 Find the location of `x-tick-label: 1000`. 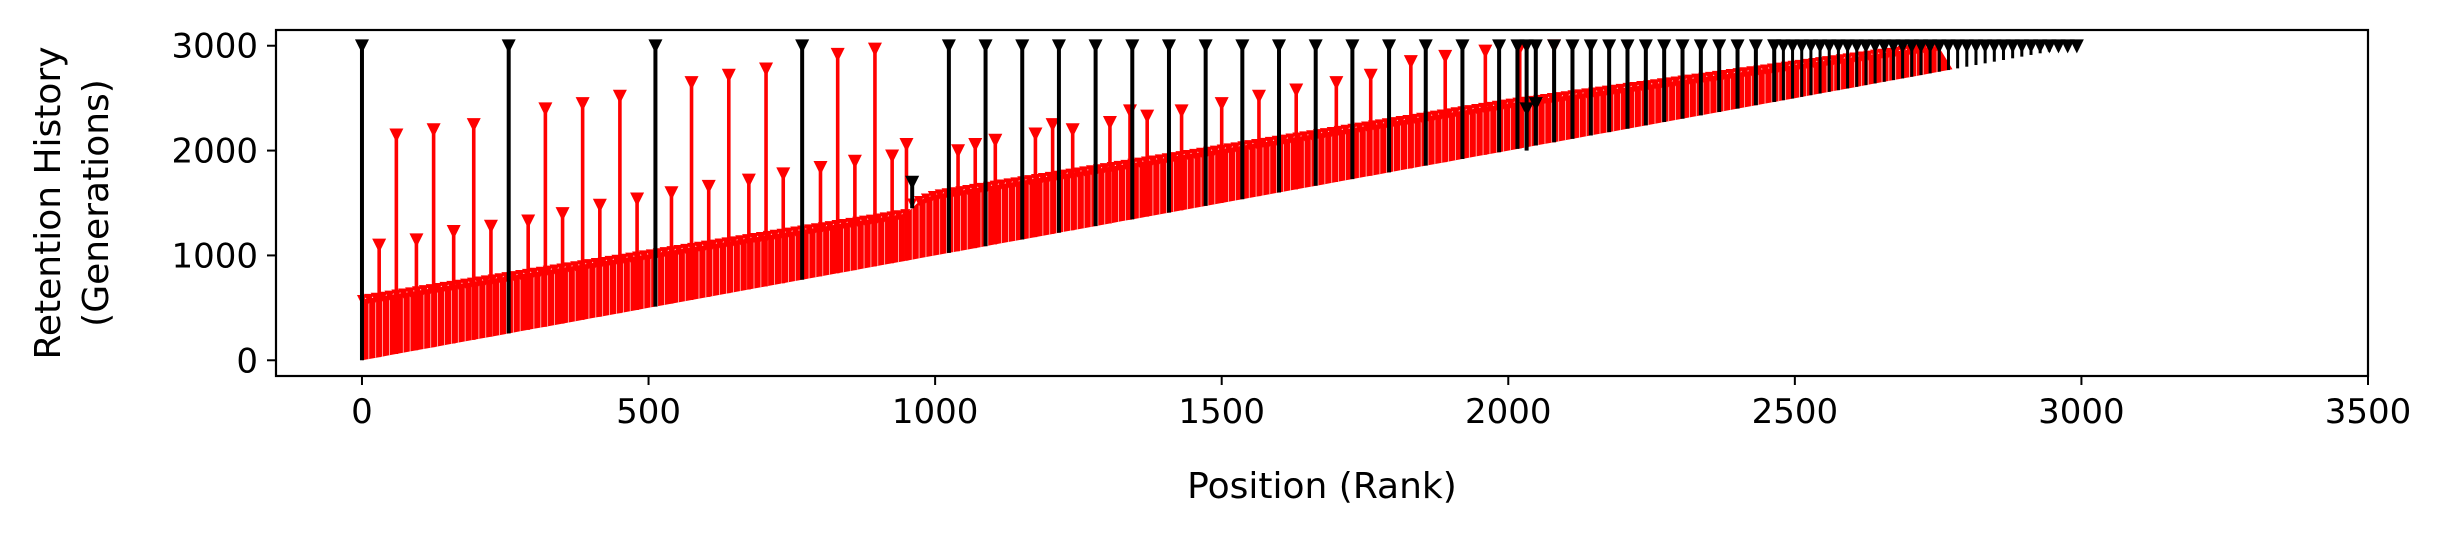

x-tick-label: 1000 is located at coordinates (935, 412).